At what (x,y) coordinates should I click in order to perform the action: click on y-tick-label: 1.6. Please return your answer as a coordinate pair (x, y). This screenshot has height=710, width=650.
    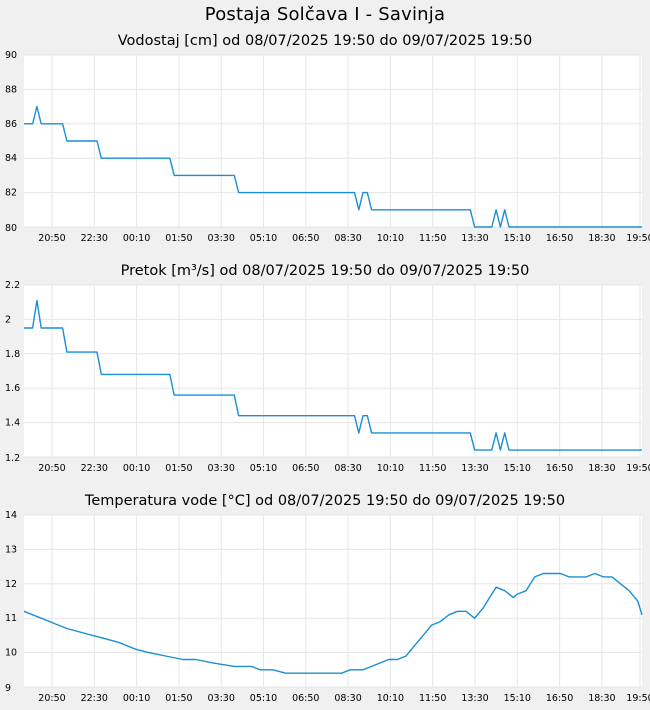
    Looking at the image, I should click on (12, 388).